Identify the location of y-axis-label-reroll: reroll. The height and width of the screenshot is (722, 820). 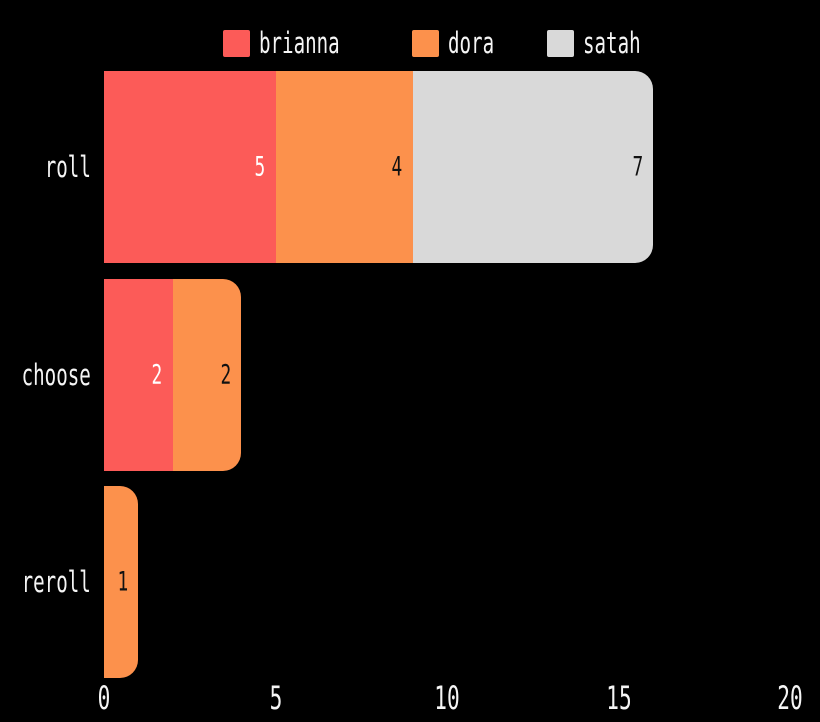
(56, 582).